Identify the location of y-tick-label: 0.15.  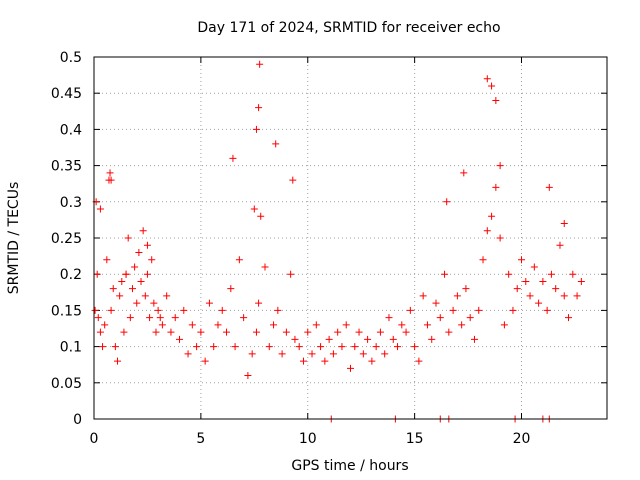
(66, 311).